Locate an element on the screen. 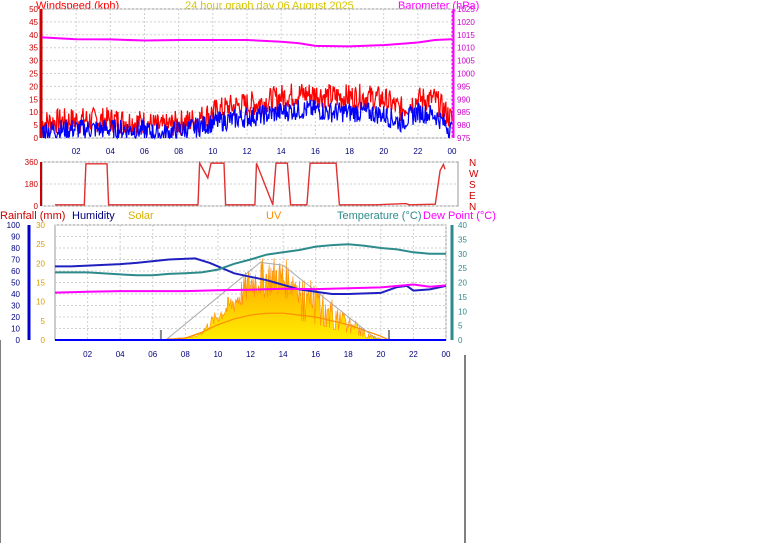  multi-x-tick: 20 is located at coordinates (380, 354).